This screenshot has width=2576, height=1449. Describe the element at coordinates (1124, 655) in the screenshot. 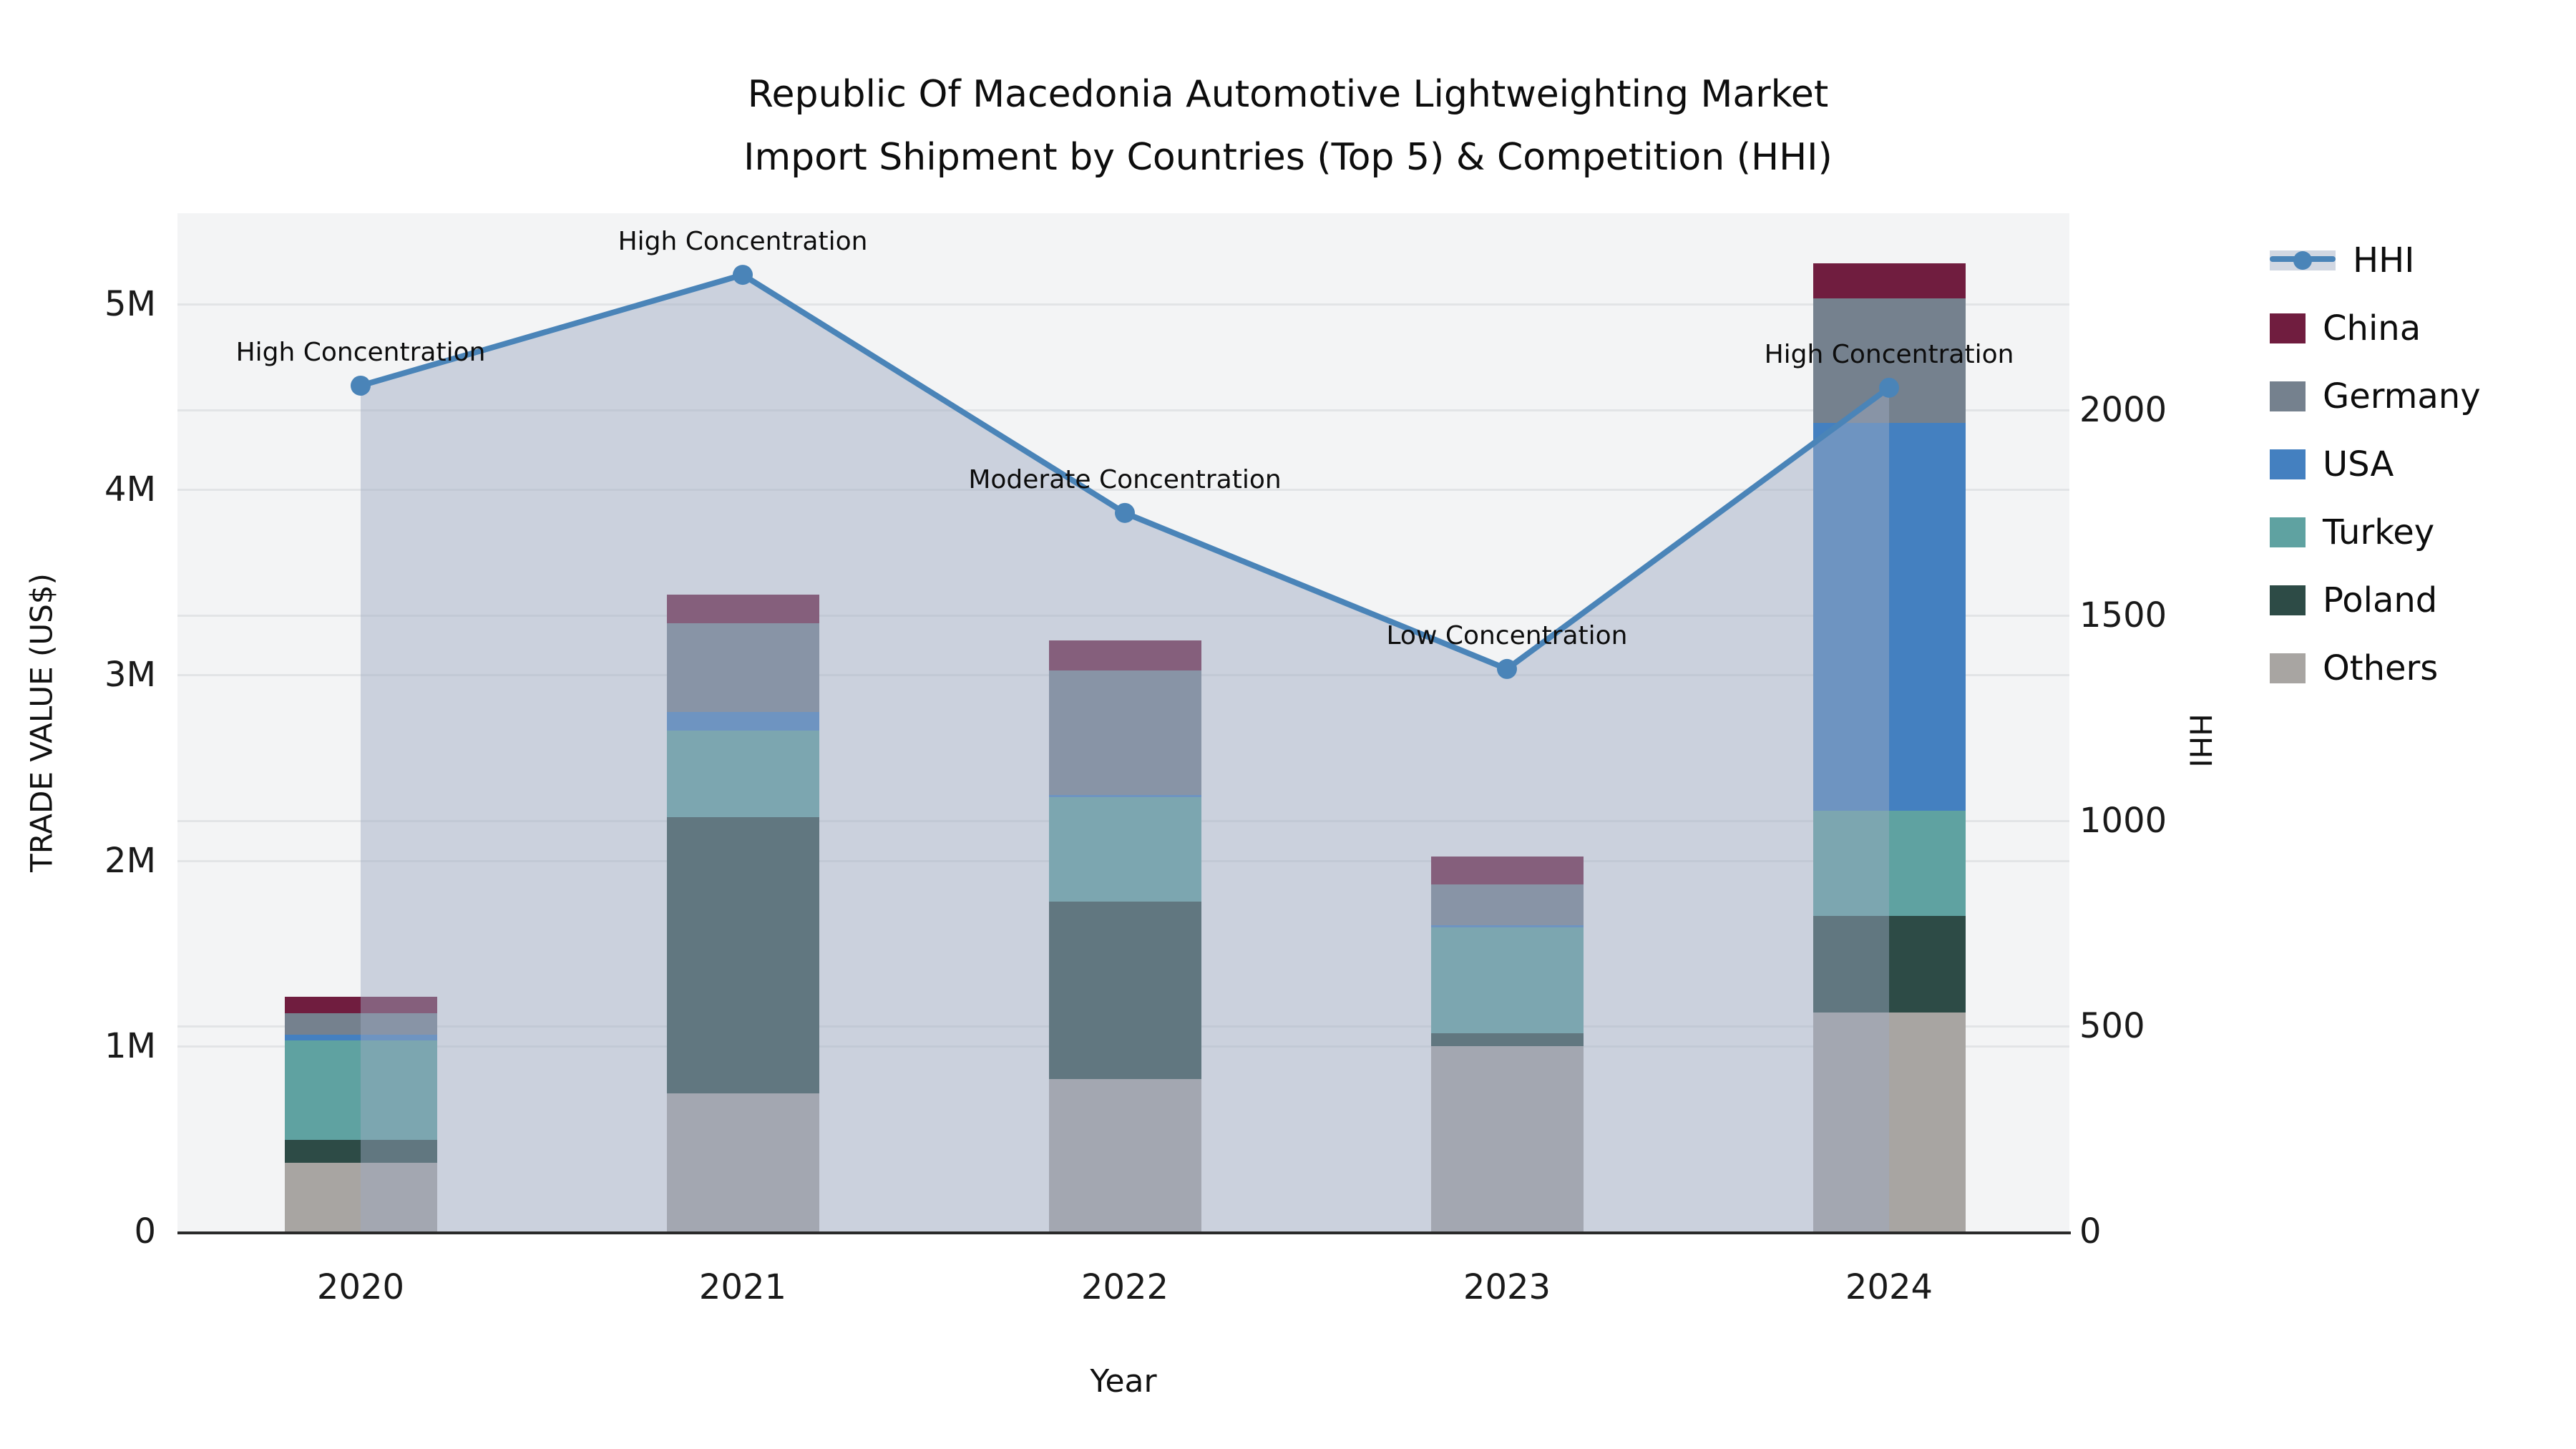

I see `bar-segment-china-2022` at that location.